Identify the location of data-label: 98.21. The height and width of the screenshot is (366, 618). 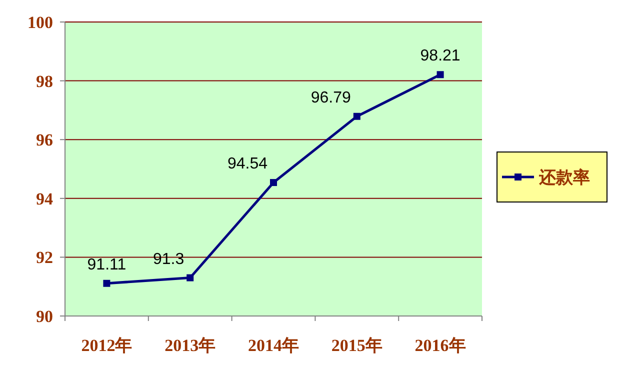
(440, 56).